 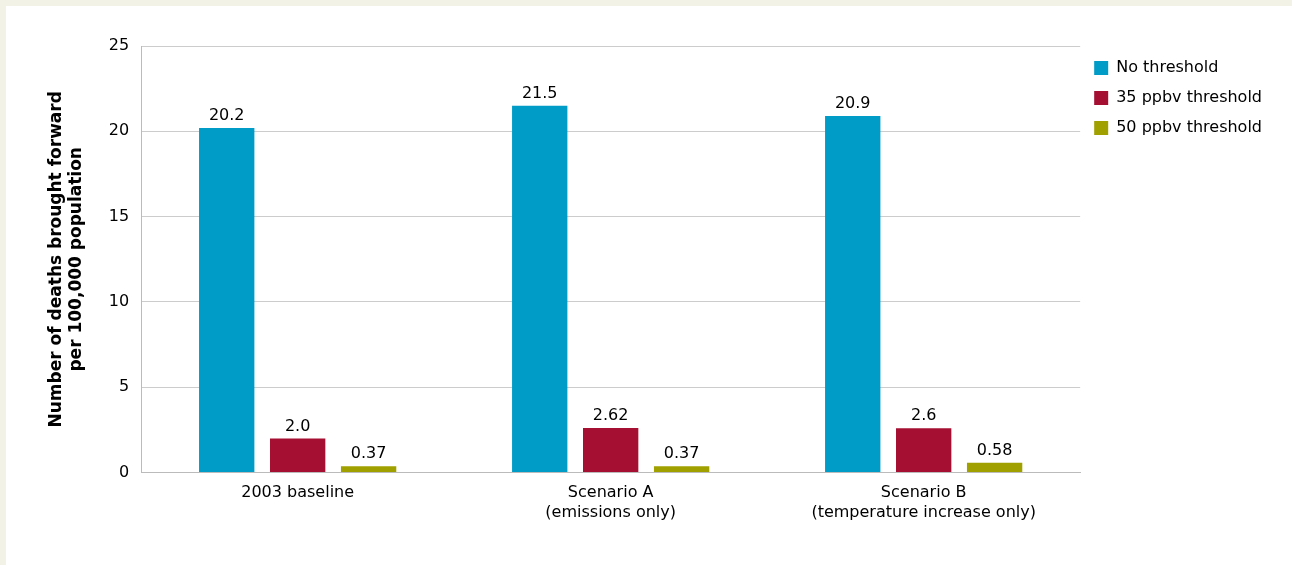 I want to click on data-label: 20.2, so click(x=226, y=115).